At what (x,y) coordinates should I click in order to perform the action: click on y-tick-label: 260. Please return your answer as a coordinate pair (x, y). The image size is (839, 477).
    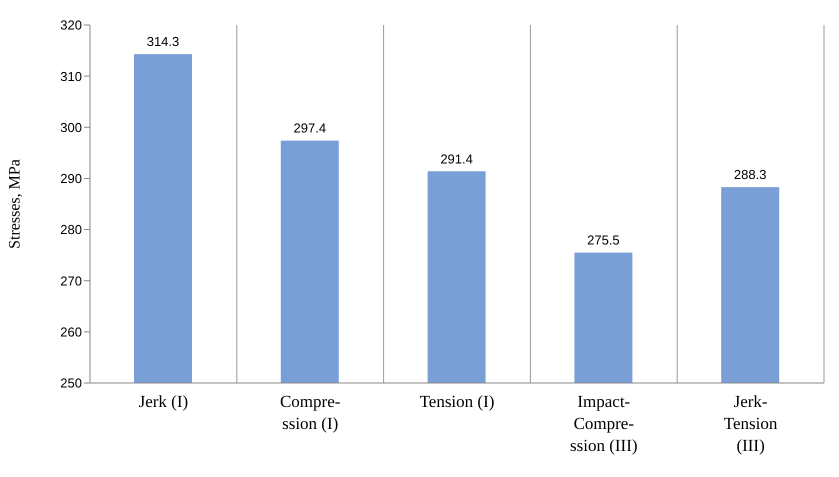
    Looking at the image, I should click on (71, 332).